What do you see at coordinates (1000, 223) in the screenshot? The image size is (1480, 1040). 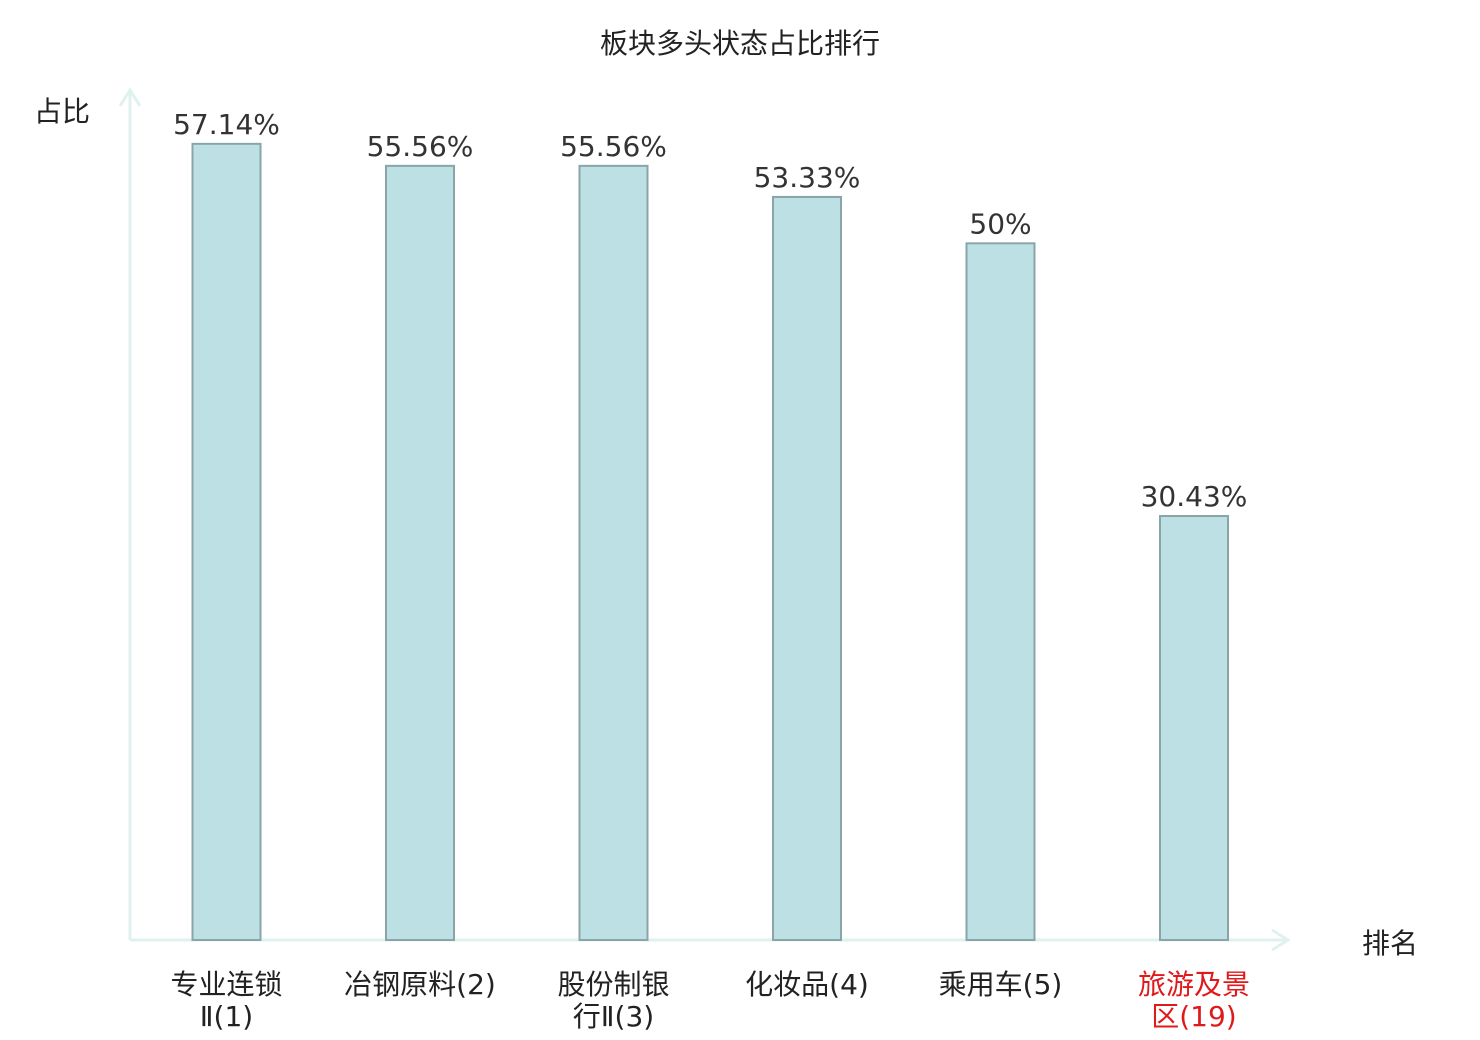 I see `data-label: 50%` at bounding box center [1000, 223].